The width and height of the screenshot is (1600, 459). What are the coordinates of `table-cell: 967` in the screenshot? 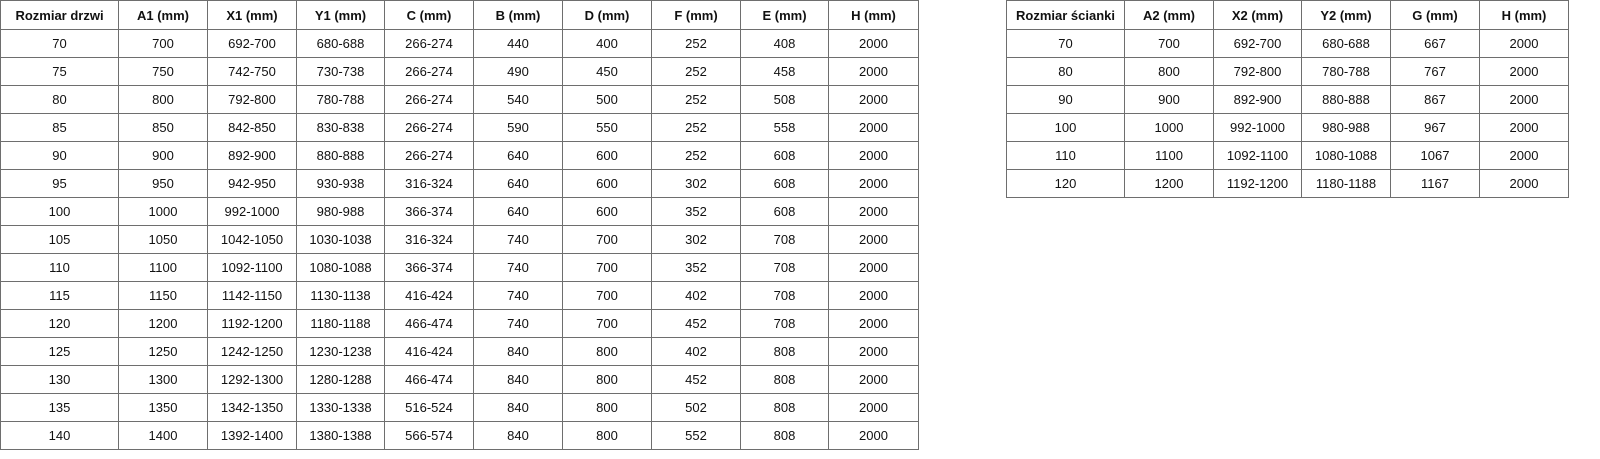 It's located at (1435, 127).